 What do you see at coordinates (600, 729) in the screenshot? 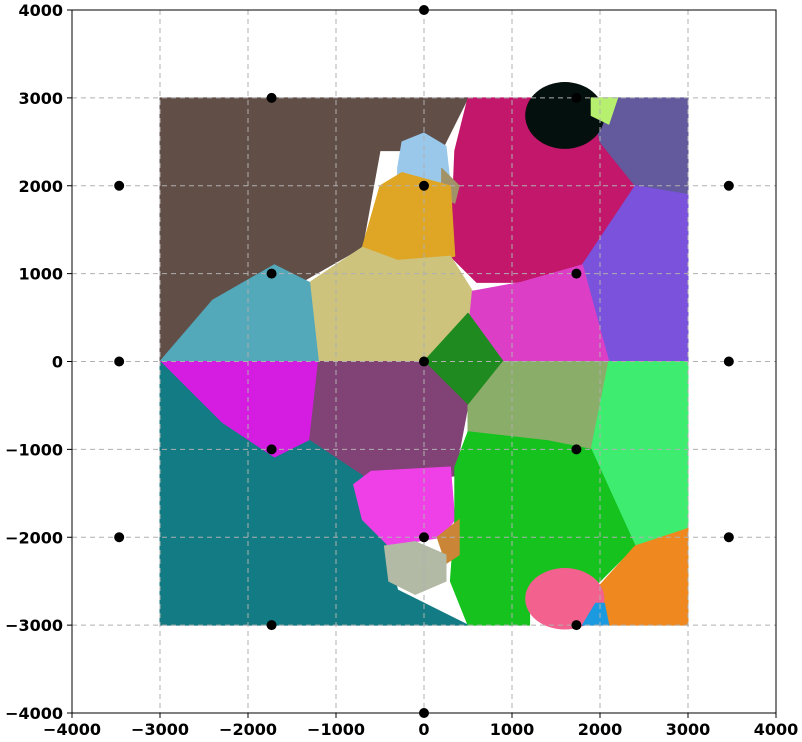
I see `x-tick-label: 2000` at bounding box center [600, 729].